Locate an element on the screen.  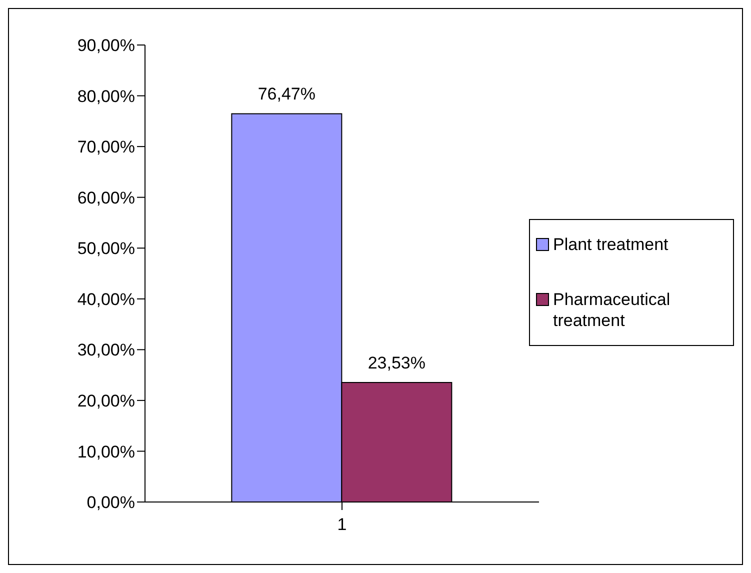
y-tick-label: 60,00% is located at coordinates (106, 198).